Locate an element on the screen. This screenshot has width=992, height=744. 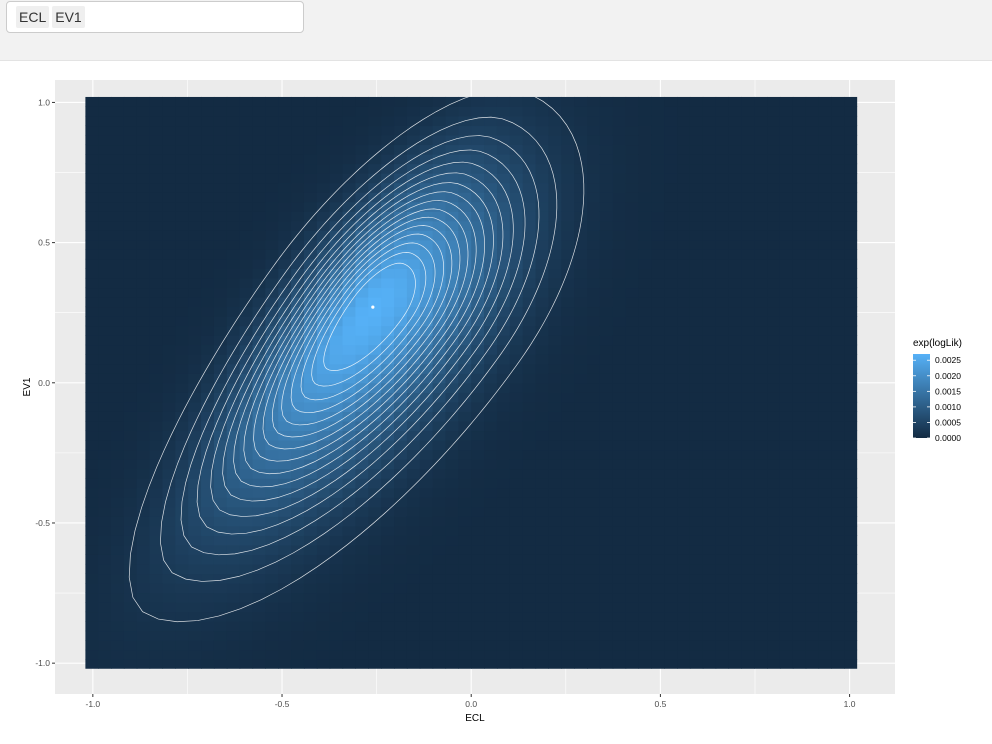
legend-title: exp(logLik) is located at coordinates (937, 343).